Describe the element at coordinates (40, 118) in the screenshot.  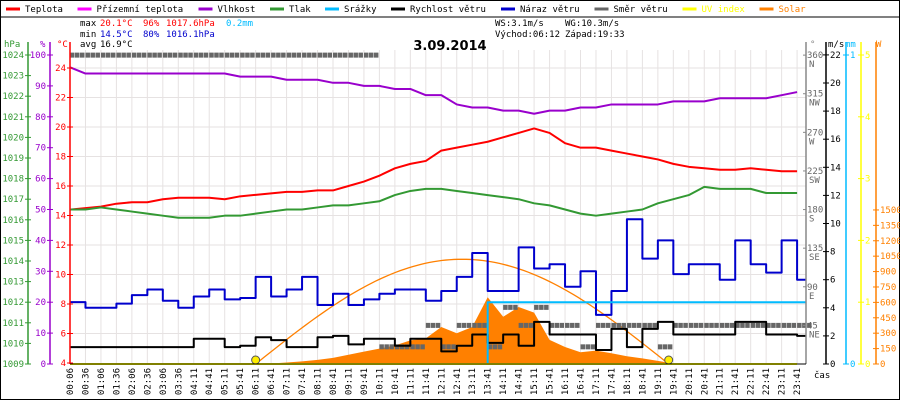
I see `humidity-axis-tick-label: 80` at that location.